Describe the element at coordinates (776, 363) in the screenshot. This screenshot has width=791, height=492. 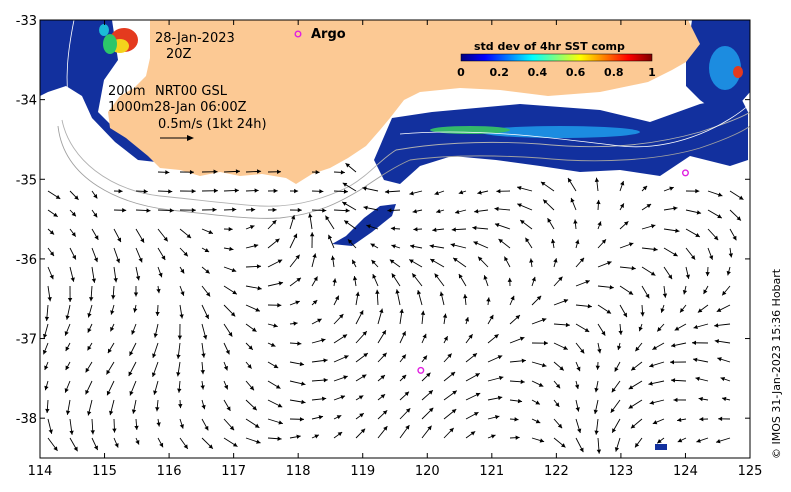
I see `credit-text: © IMOS 31-Jan-2023 15:36 Hobart` at that location.